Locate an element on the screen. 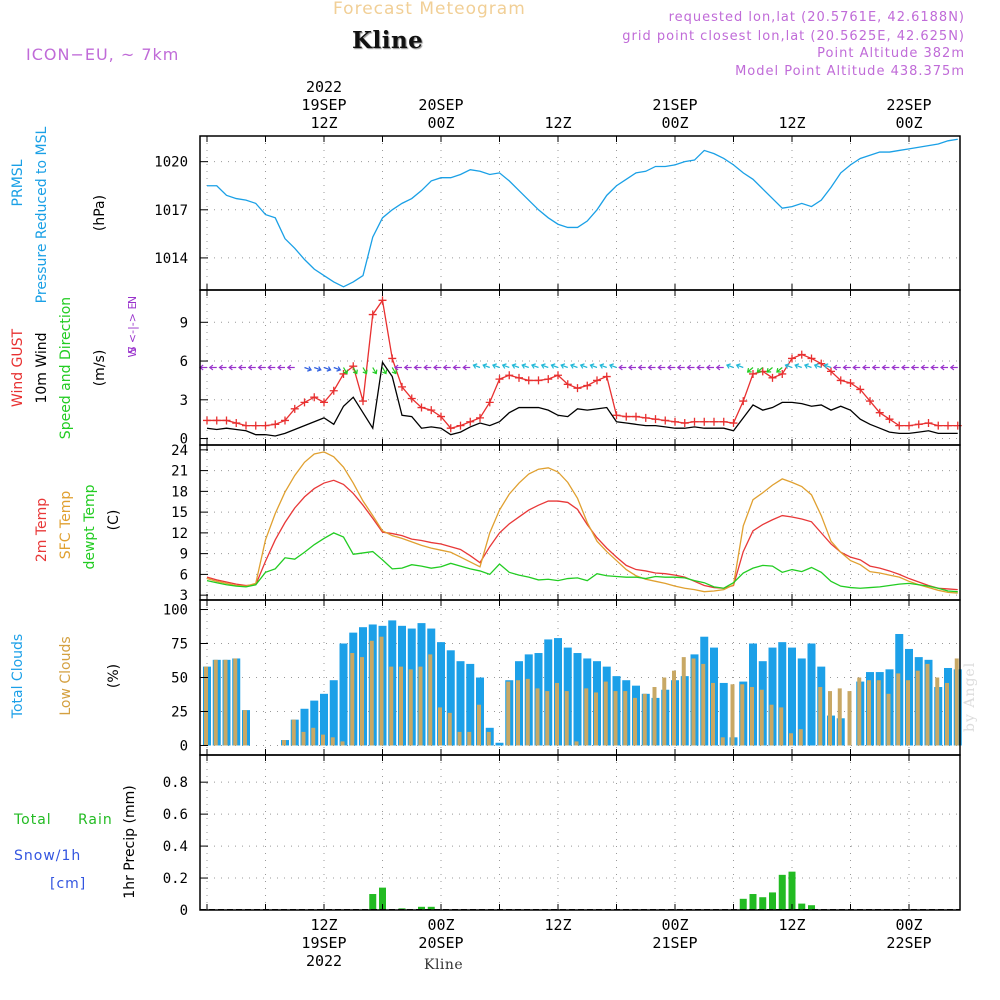  y-tick-label: 18 is located at coordinates (179, 492).